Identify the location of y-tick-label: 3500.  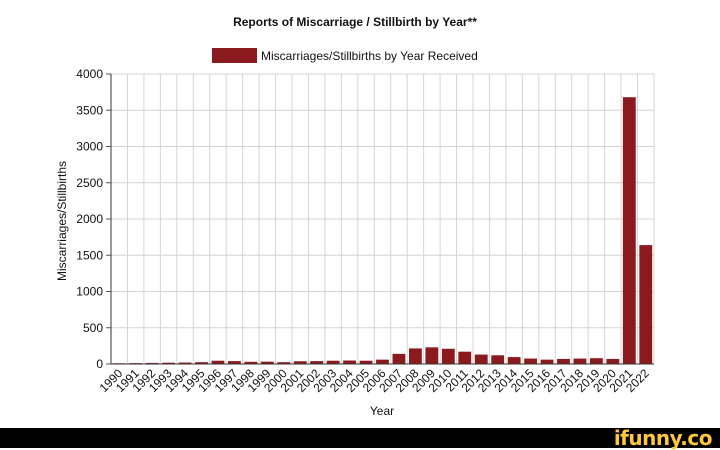
(89, 110).